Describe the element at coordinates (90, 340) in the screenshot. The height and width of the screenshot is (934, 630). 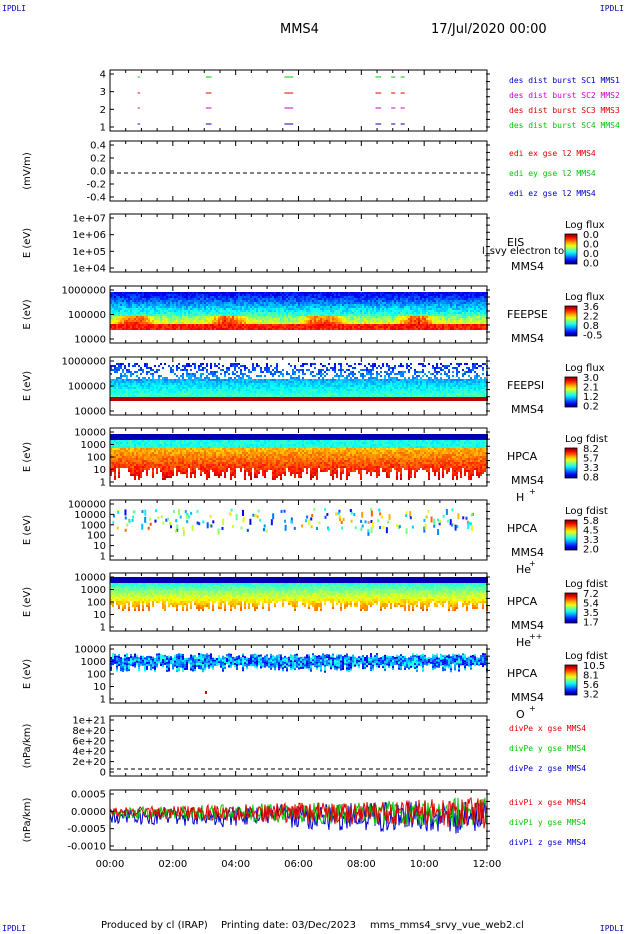
I see `y-tick-label: 10000` at that location.